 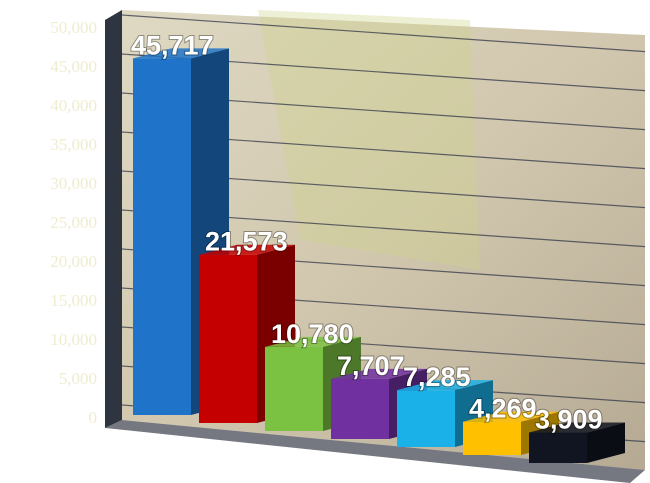 I want to click on y-tick-label: 45,000, so click(x=73, y=66).